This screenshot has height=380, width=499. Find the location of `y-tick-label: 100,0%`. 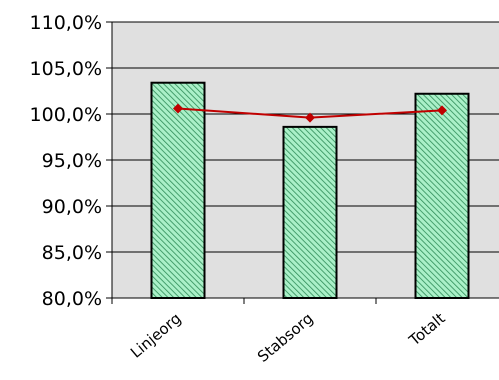

y-tick-label: 100,0% is located at coordinates (66, 115).